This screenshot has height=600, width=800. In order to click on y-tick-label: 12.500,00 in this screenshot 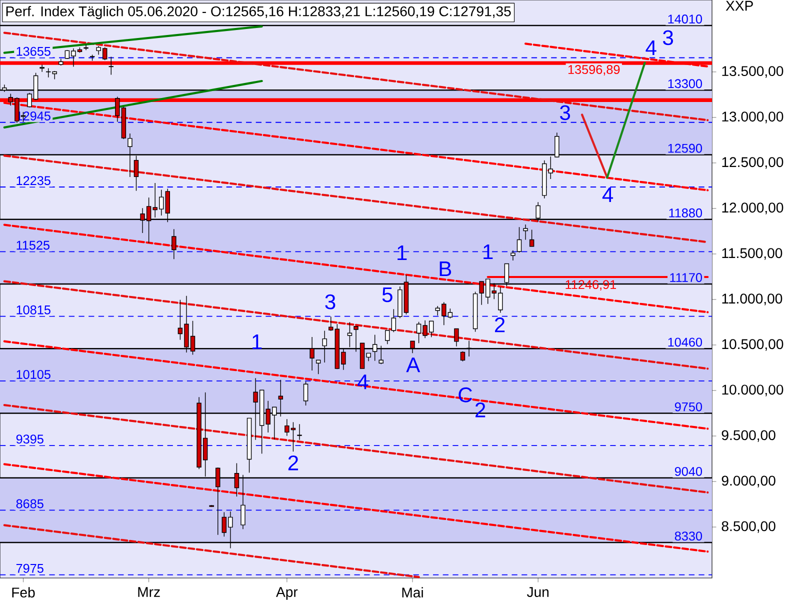, I will do `click(753, 163)`.